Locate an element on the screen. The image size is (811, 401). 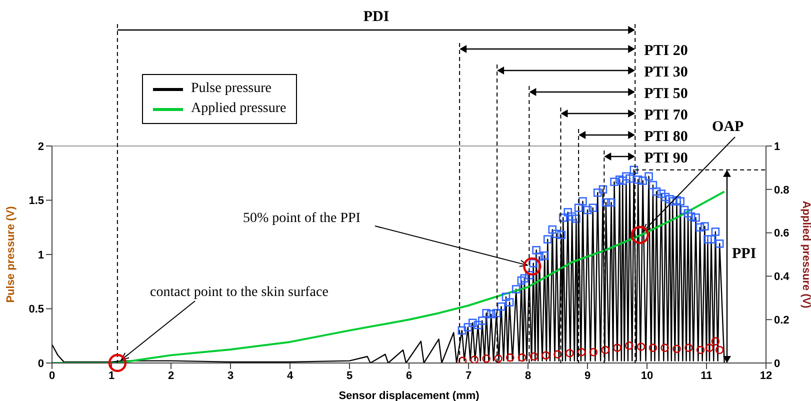
y2-tick-label: 0.4 is located at coordinates (782, 277).